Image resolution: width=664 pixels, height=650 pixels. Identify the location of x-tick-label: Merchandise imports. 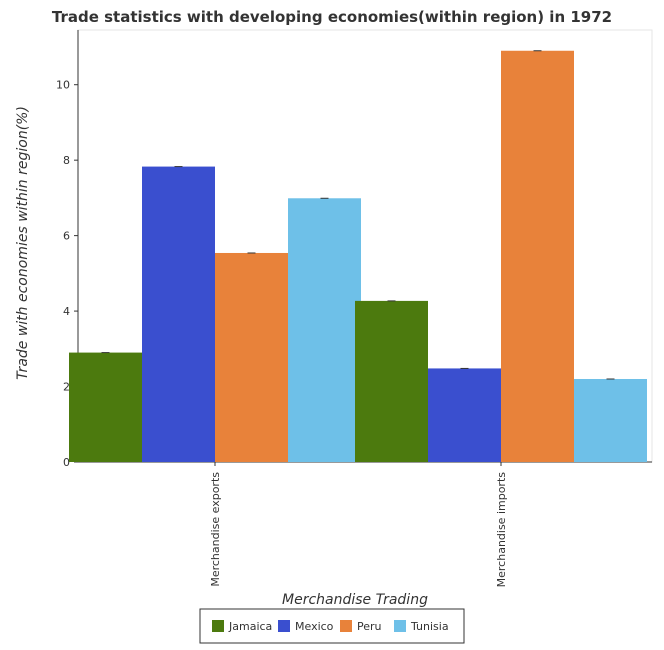
(501, 530).